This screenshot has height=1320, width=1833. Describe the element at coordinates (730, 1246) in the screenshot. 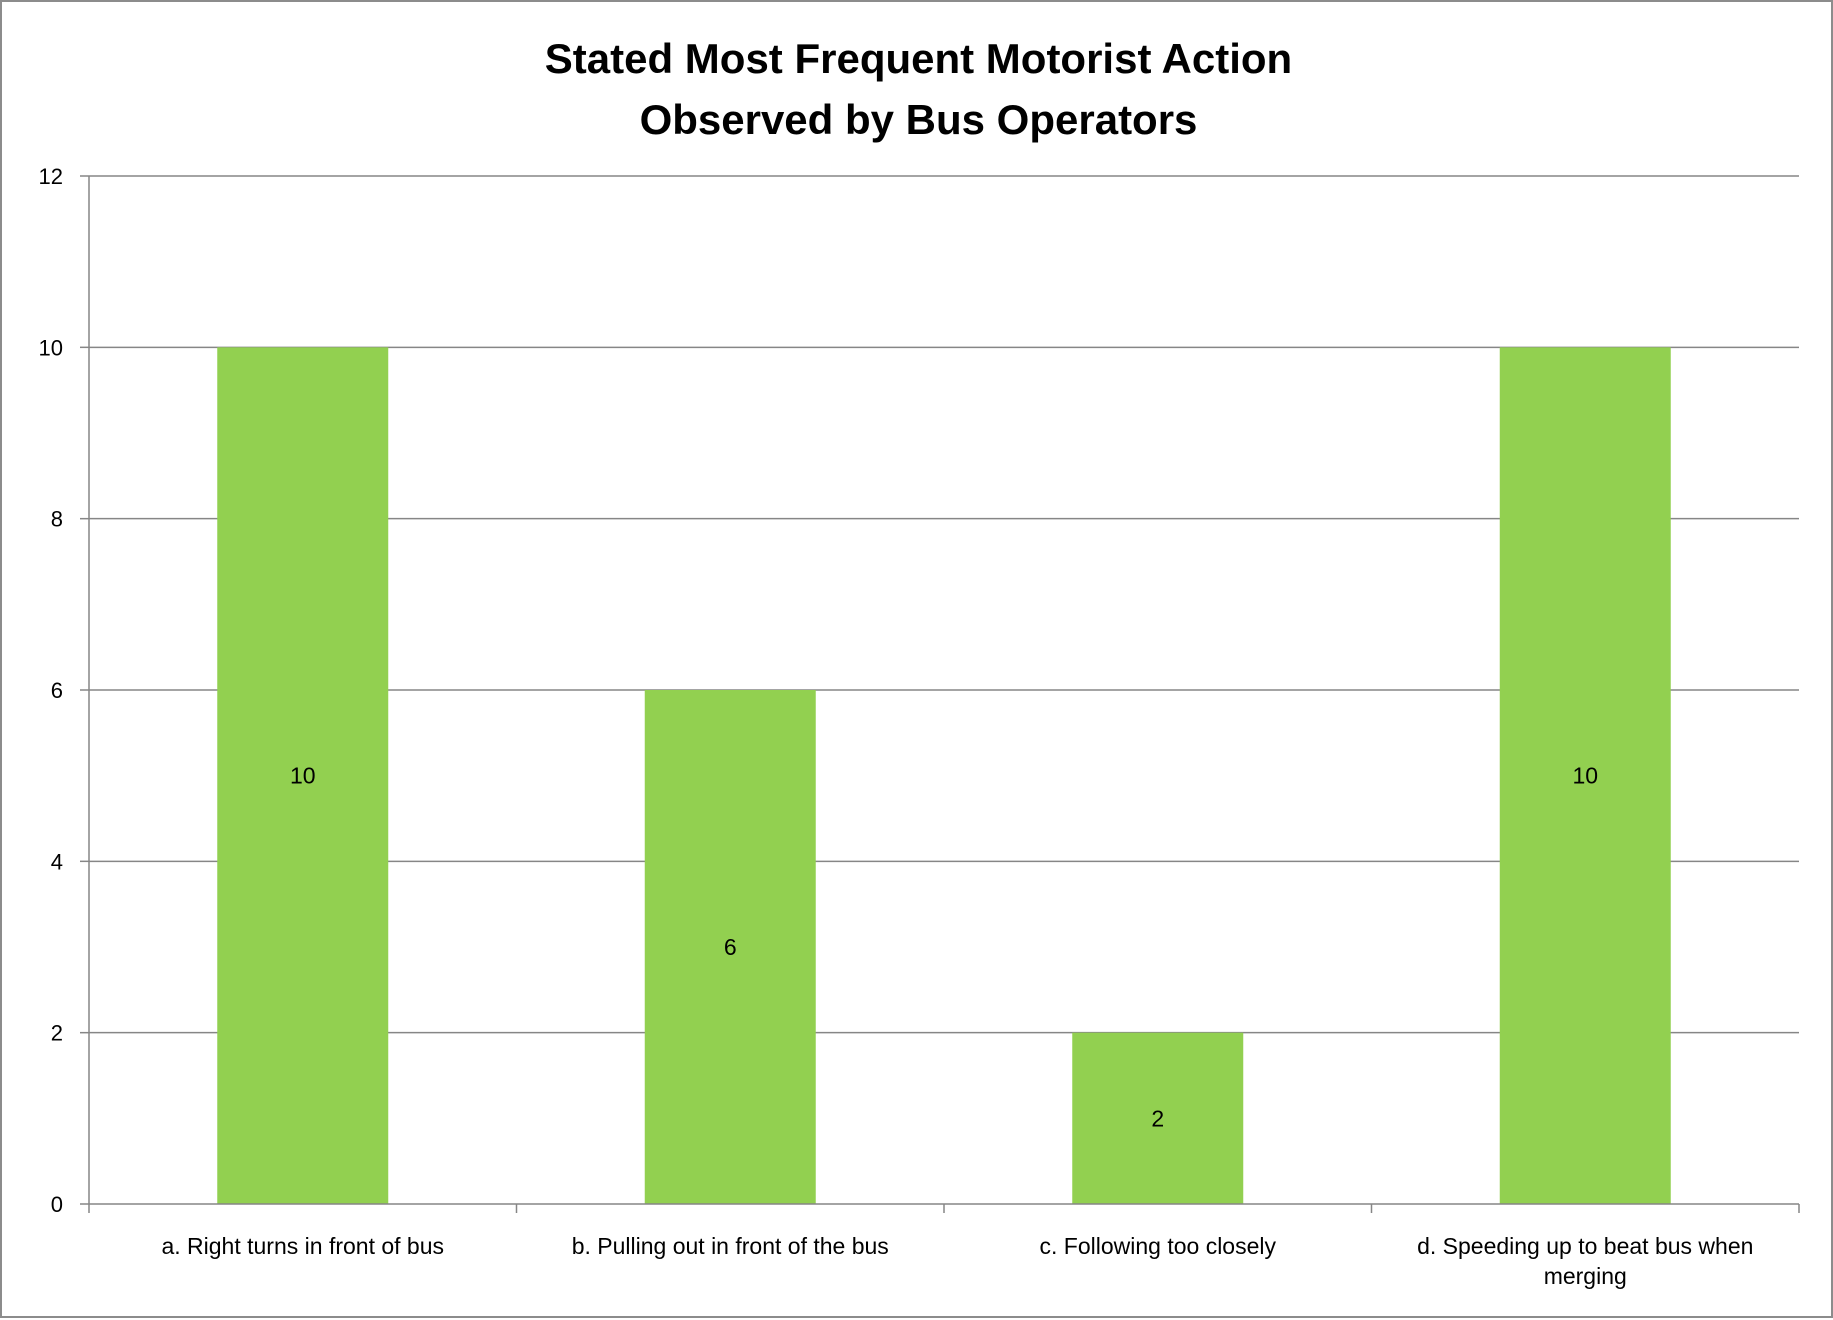

I see `x-category-label-2: b. Pulling out in front of the bus` at that location.